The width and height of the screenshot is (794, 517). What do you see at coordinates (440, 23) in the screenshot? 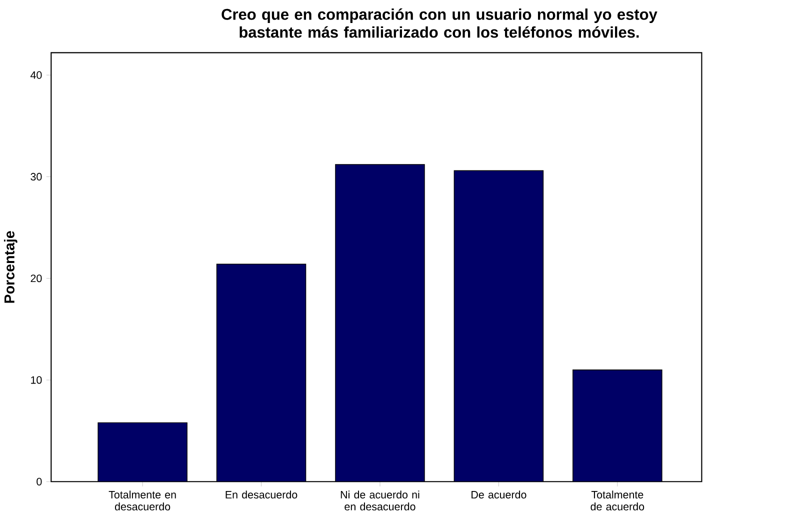
I see `chart-title: Creo que en comparación con un usuario normal yo estoy bastante más familiarizado con los teléfonos móviles.` at bounding box center [440, 23].